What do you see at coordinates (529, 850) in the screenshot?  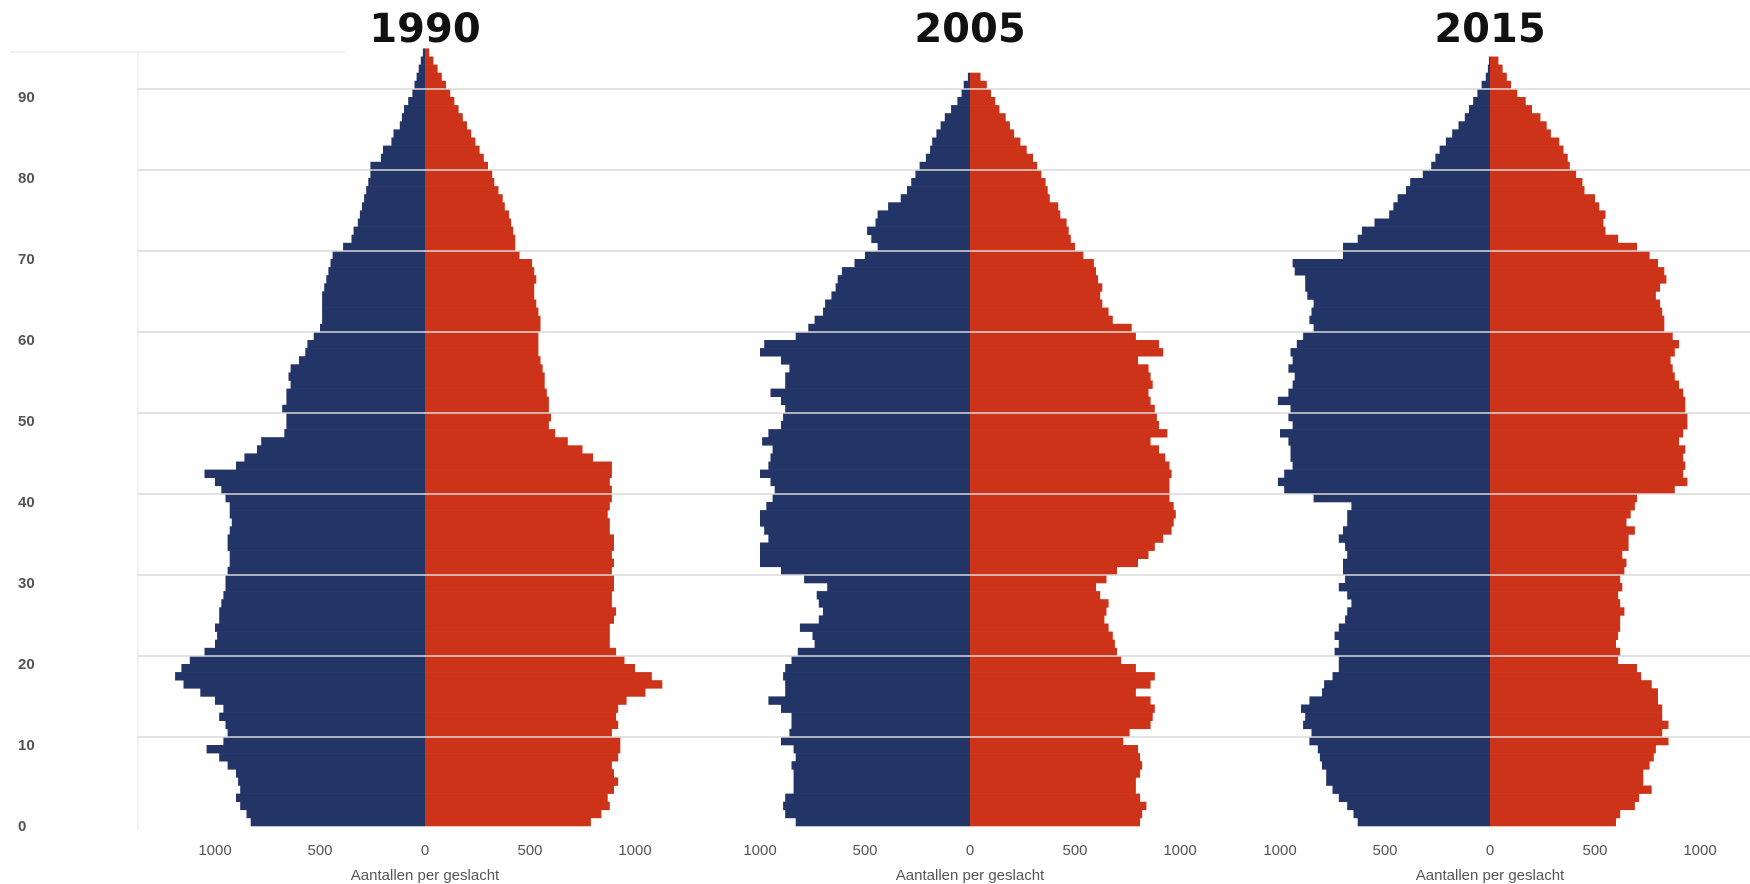 I see `x-tick-label: 500` at bounding box center [529, 850].